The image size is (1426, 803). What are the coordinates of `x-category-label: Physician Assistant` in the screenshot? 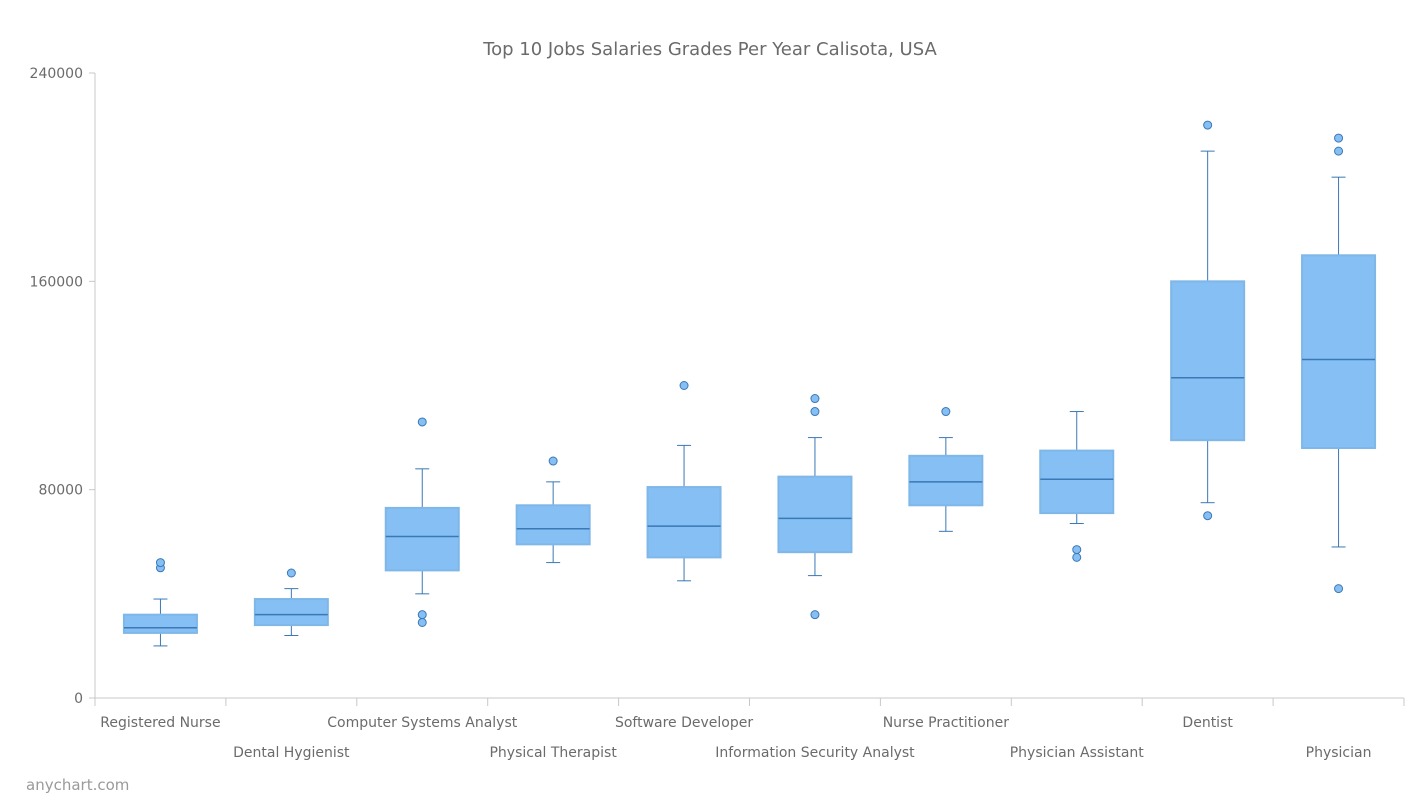 It's located at (1077, 753).